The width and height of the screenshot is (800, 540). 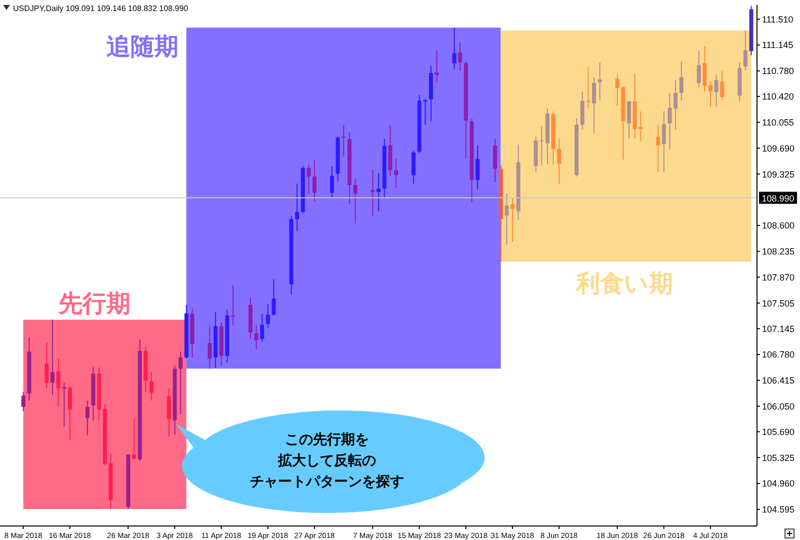 What do you see at coordinates (778, 174) in the screenshot?
I see `y-tick-label: 109.325` at bounding box center [778, 174].